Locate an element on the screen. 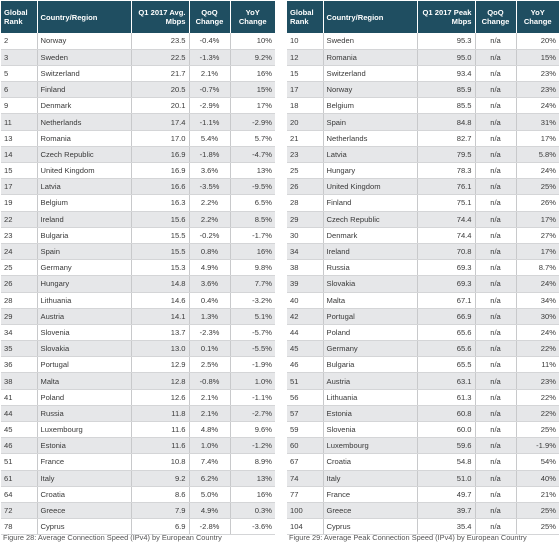 The width and height of the screenshot is (560, 547). table-row: 2 Norway 23.5 -0.4% 10% is located at coordinates (138, 41).